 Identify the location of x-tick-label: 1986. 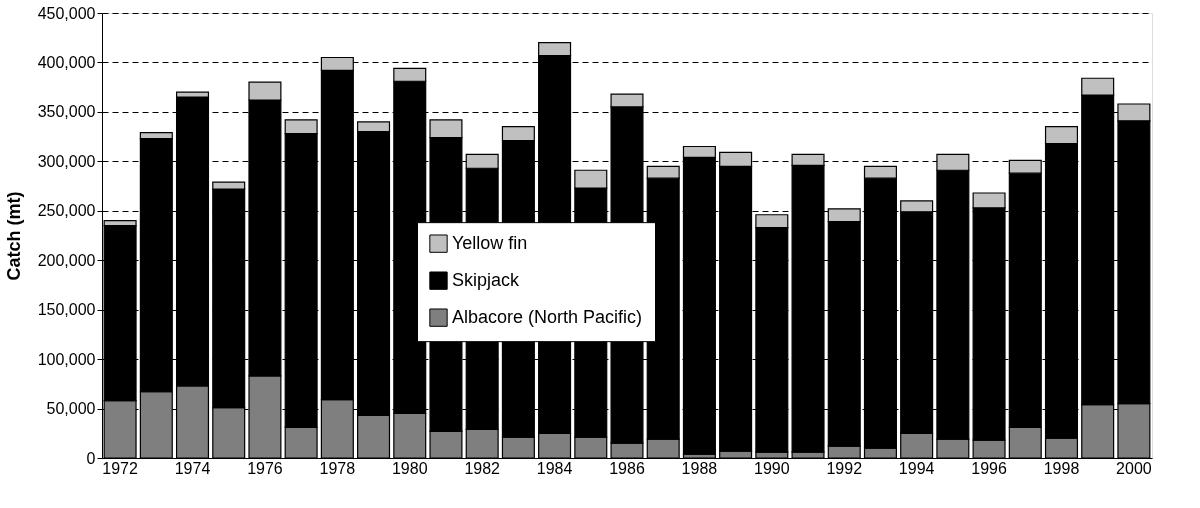
(627, 468).